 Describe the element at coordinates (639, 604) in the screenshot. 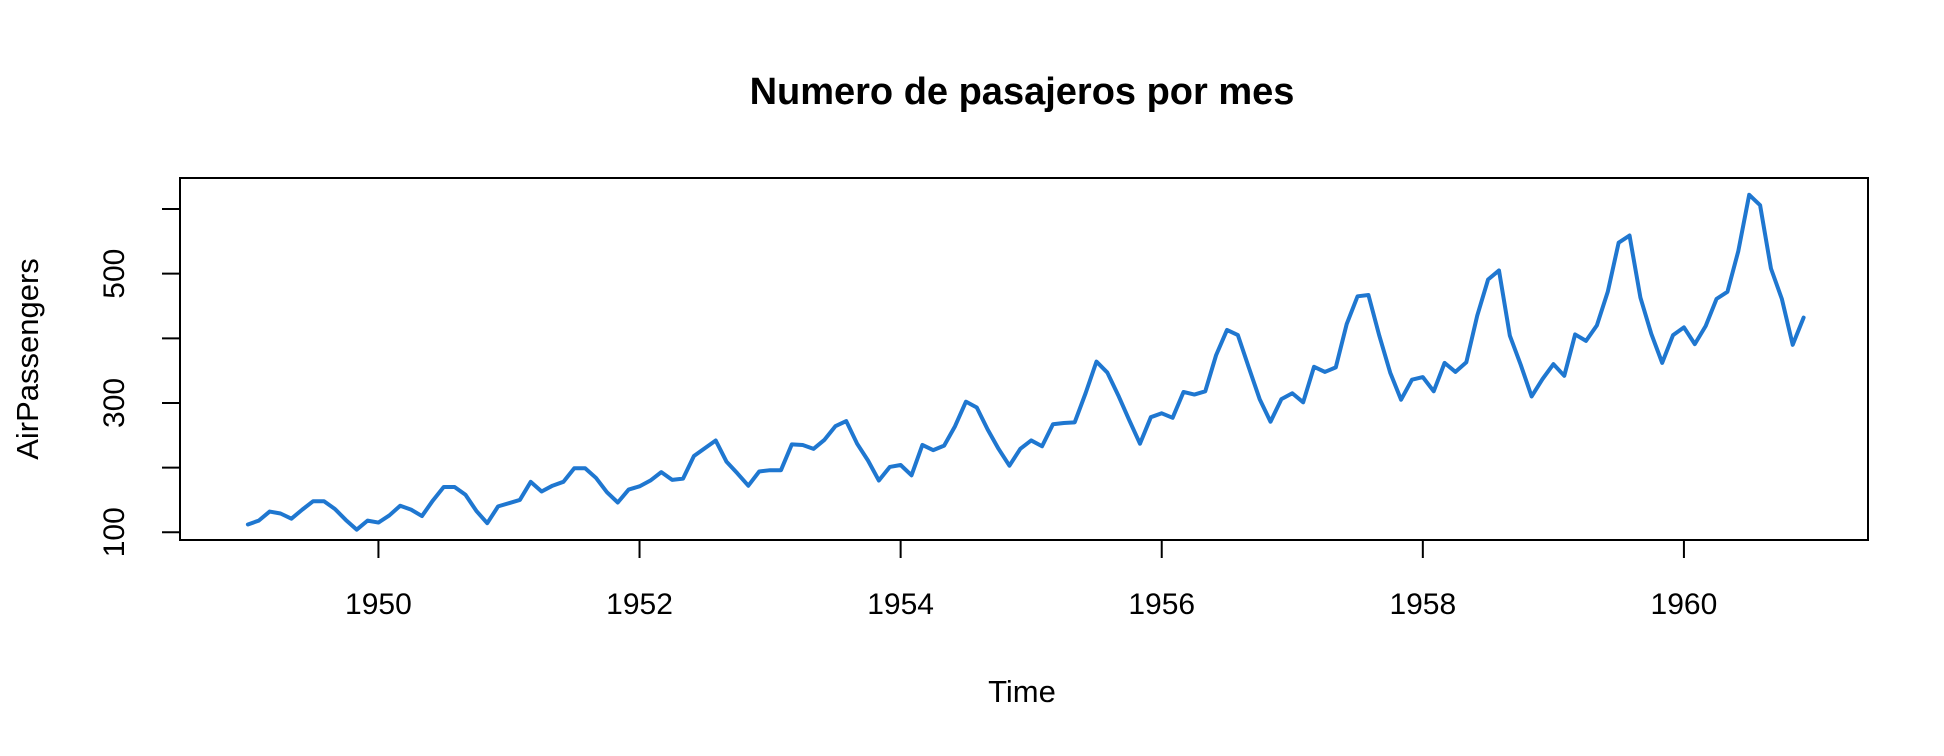

I see `x-tick-label: 1952` at that location.